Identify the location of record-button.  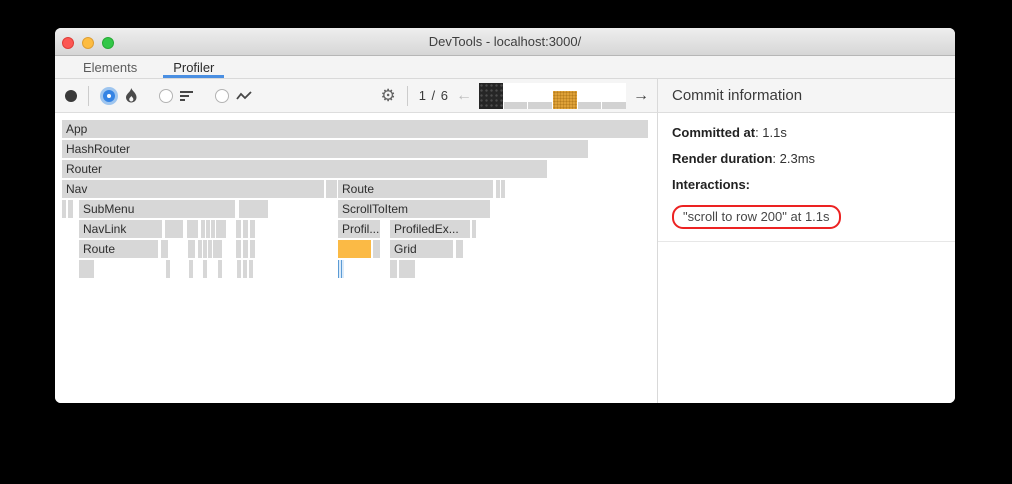
(71, 95).